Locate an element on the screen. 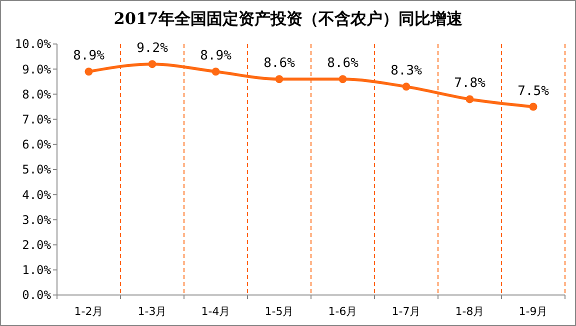  y-tick-label: 10.0% is located at coordinates (33, 44).